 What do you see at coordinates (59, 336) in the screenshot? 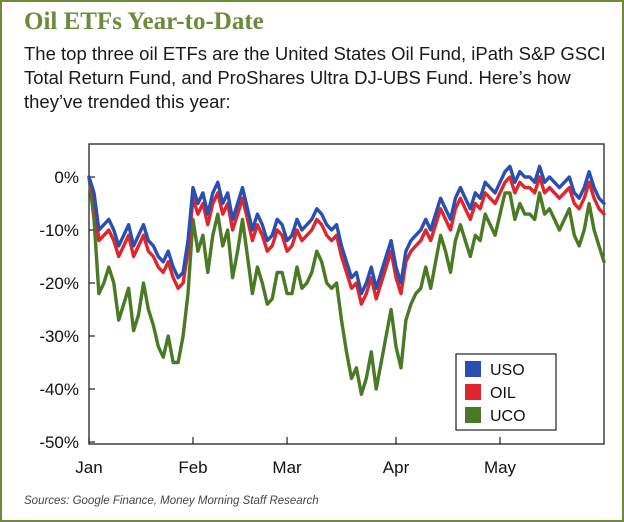
I see `y-tick-label: -30%` at bounding box center [59, 336].